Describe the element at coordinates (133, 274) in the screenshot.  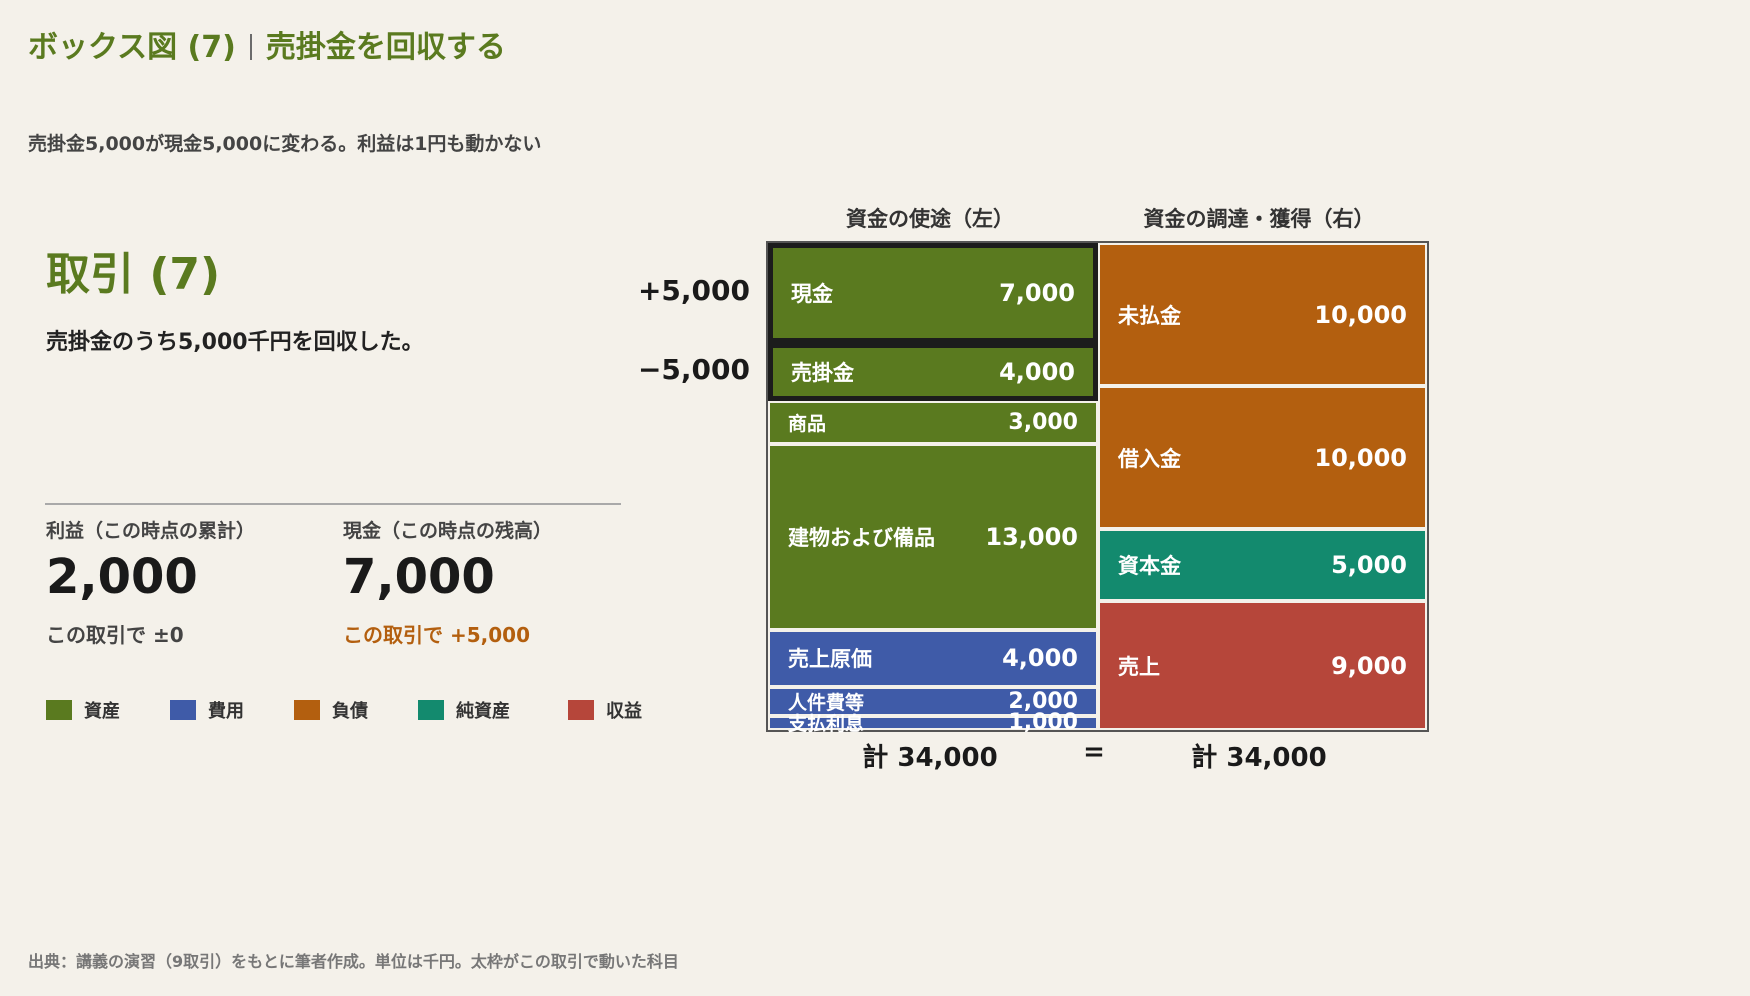
I see `transaction-title: 取引 (7)` at that location.